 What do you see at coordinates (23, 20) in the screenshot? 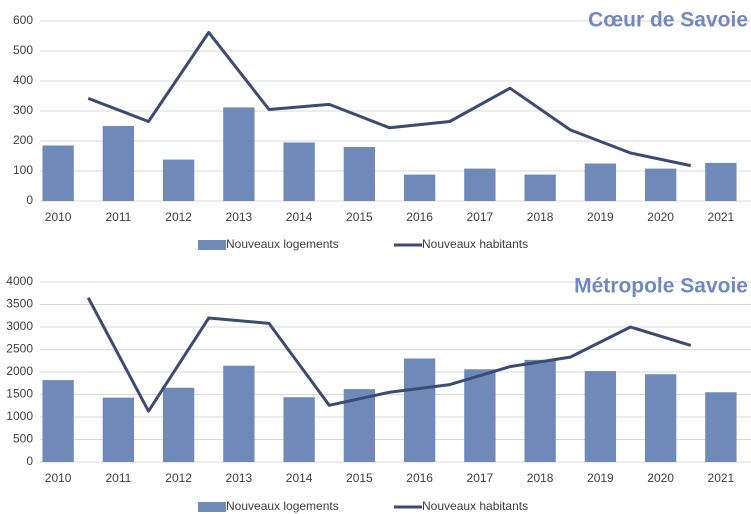
I see `y-tick-label: 600` at bounding box center [23, 20].